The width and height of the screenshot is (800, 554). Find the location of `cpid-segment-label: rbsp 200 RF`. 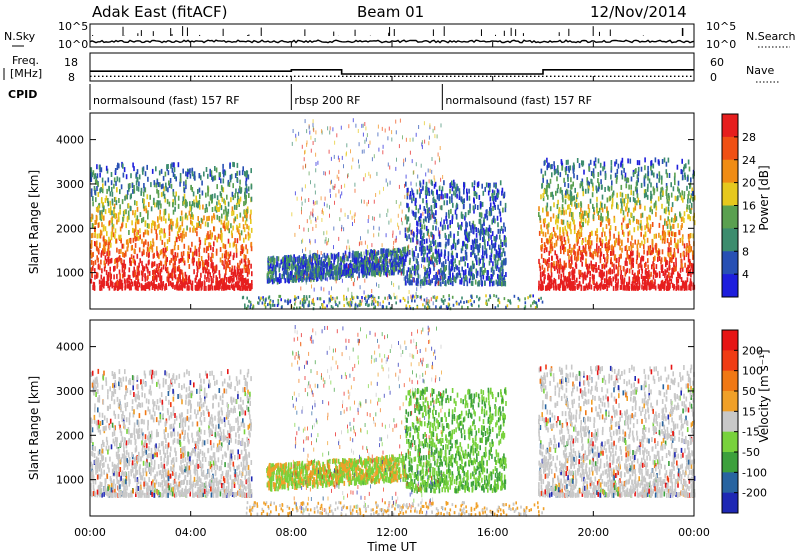

cpid-segment-label: rbsp 200 RF is located at coordinates (327, 100).